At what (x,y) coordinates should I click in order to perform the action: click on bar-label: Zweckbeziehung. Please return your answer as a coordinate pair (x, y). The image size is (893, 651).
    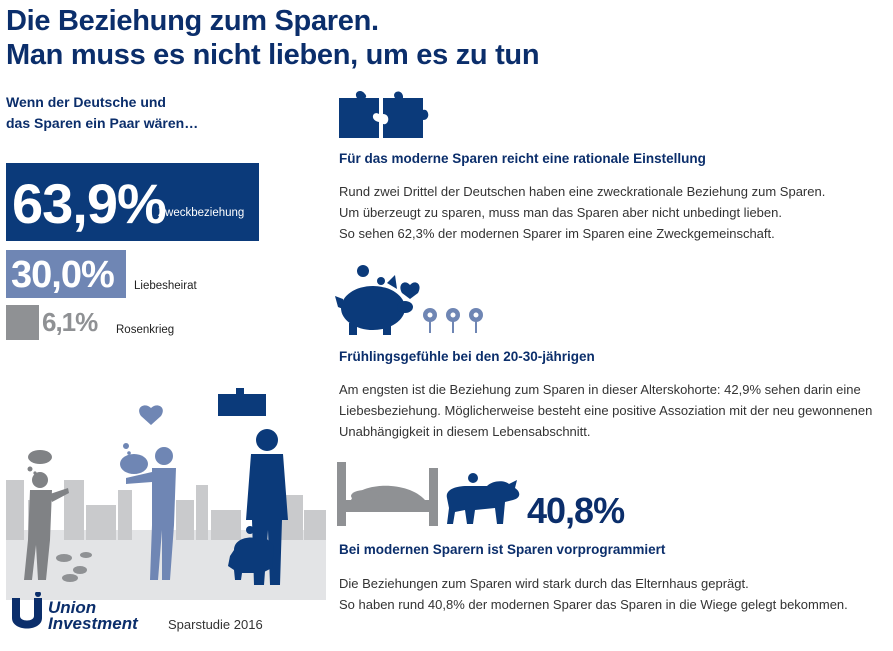
    Looking at the image, I should click on (201, 213).